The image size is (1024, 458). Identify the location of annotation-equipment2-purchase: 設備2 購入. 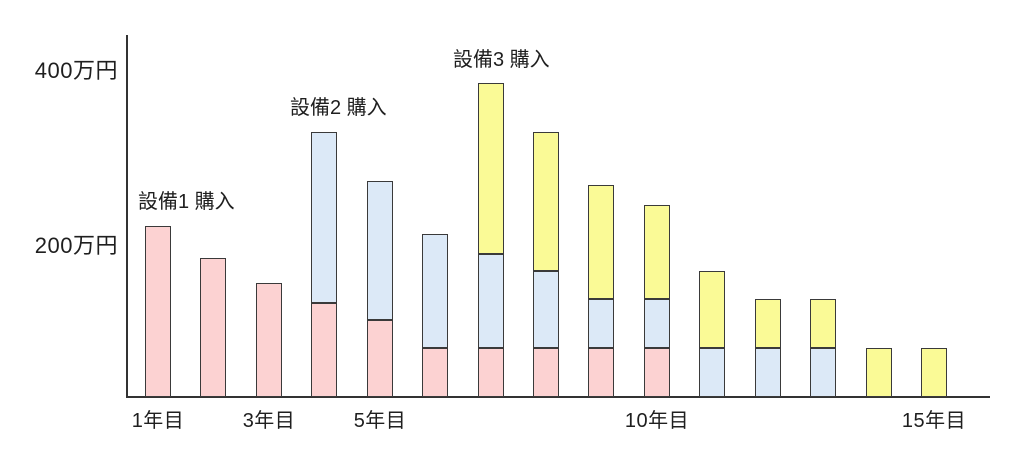
(338, 108).